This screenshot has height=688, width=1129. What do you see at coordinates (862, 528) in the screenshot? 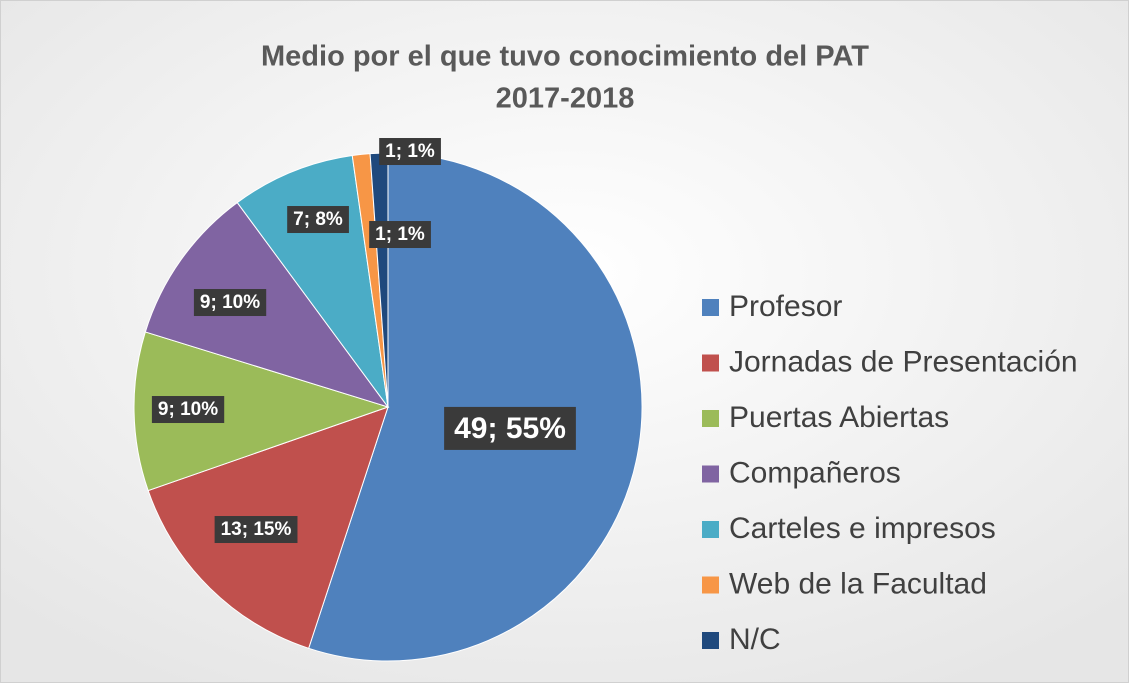
I see `legend-label: Carteles e impresos` at bounding box center [862, 528].